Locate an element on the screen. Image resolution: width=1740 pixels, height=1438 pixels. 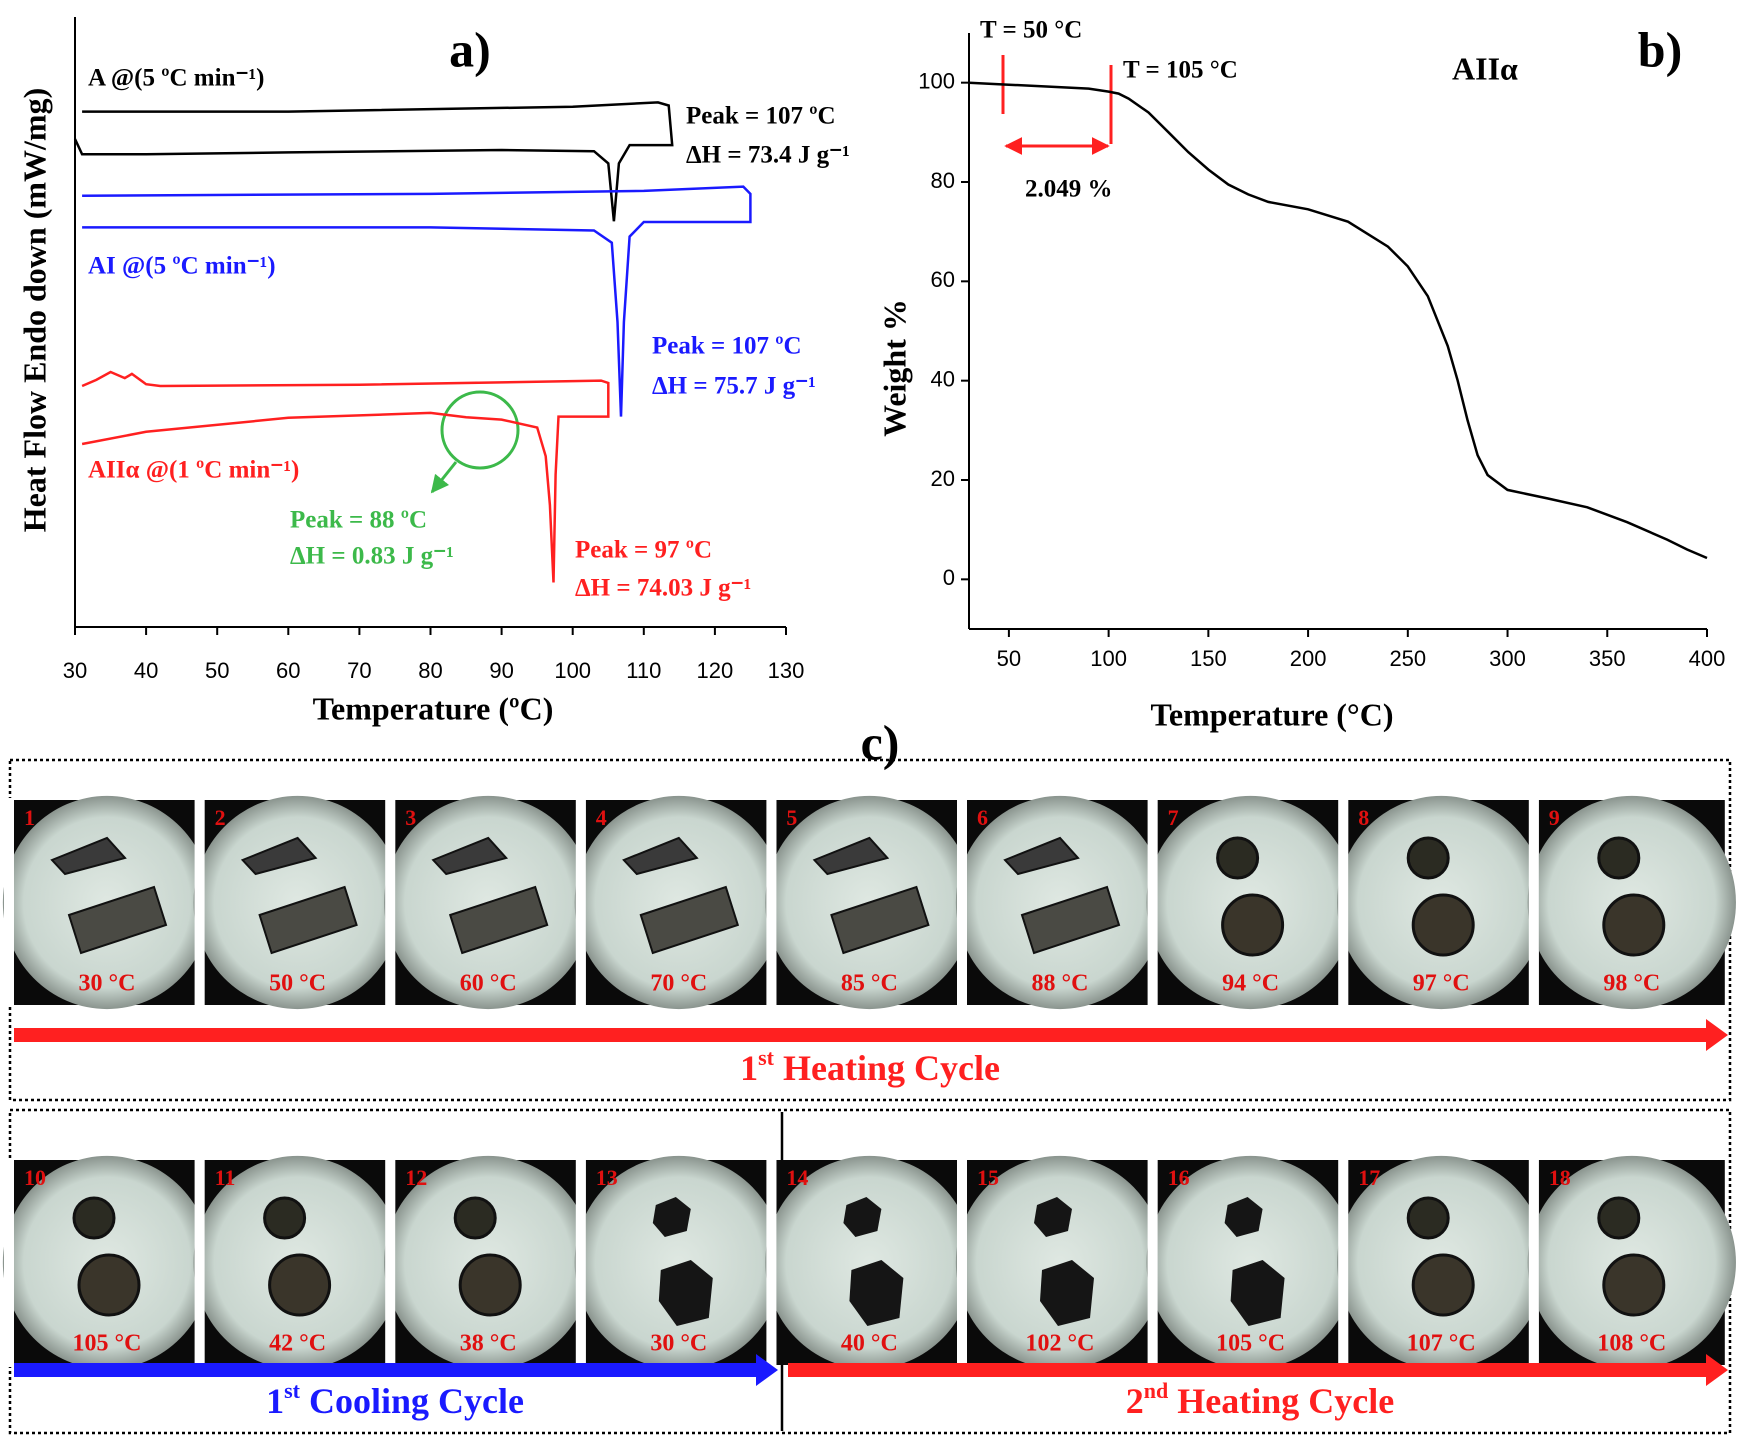
x-tick-label: 80 is located at coordinates (430, 670).